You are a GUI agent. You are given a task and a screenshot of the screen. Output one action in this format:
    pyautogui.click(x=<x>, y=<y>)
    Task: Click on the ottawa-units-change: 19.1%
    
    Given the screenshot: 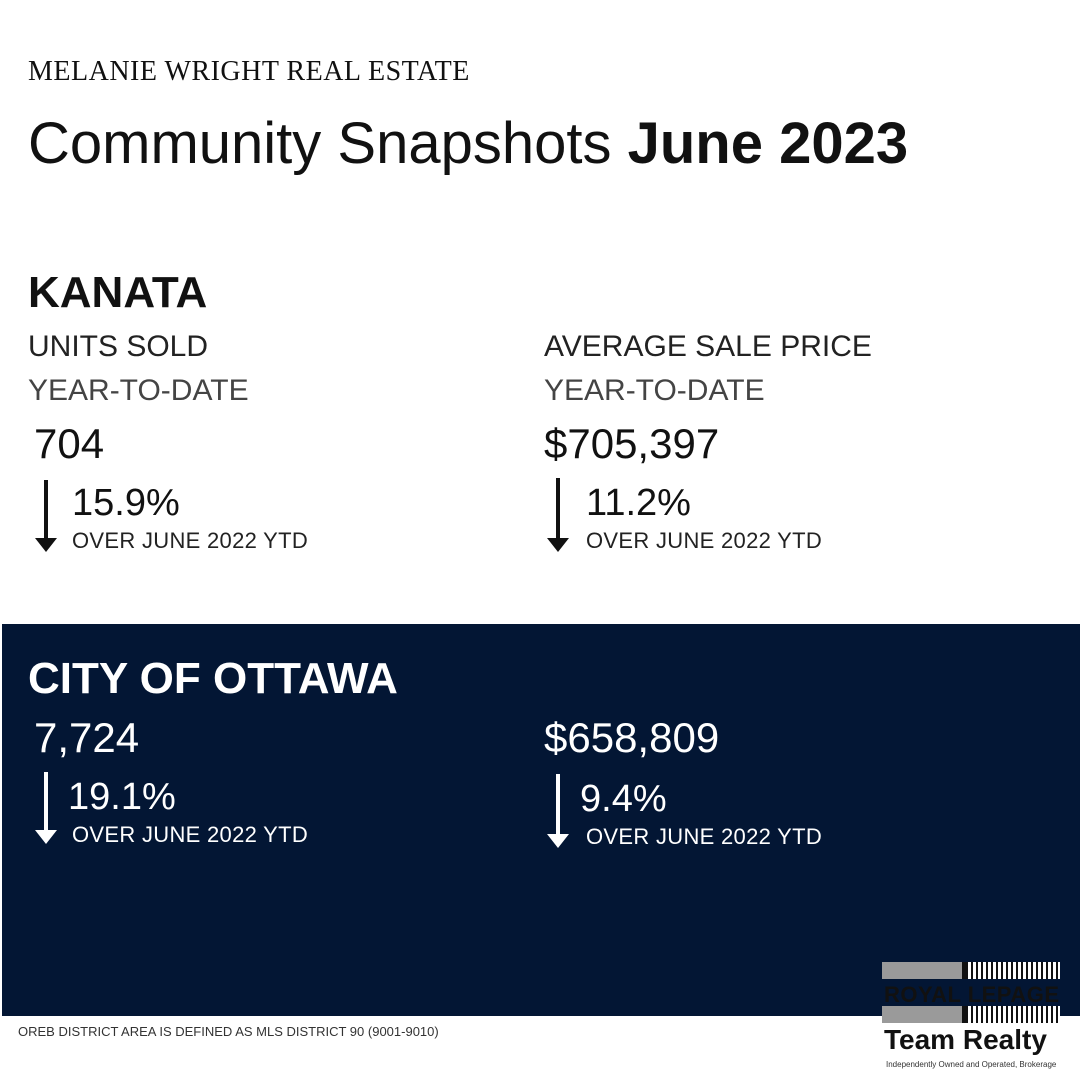 What is the action you would take?
    pyautogui.click(x=122, y=797)
    